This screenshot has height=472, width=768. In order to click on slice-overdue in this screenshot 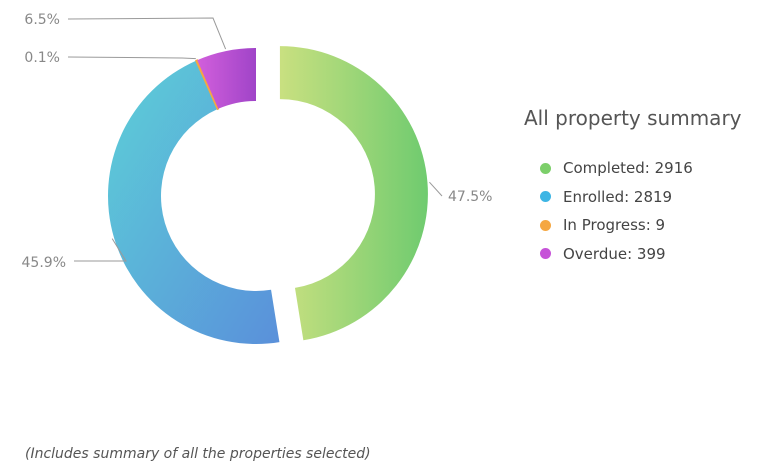, I will do `click(226, 78)`.